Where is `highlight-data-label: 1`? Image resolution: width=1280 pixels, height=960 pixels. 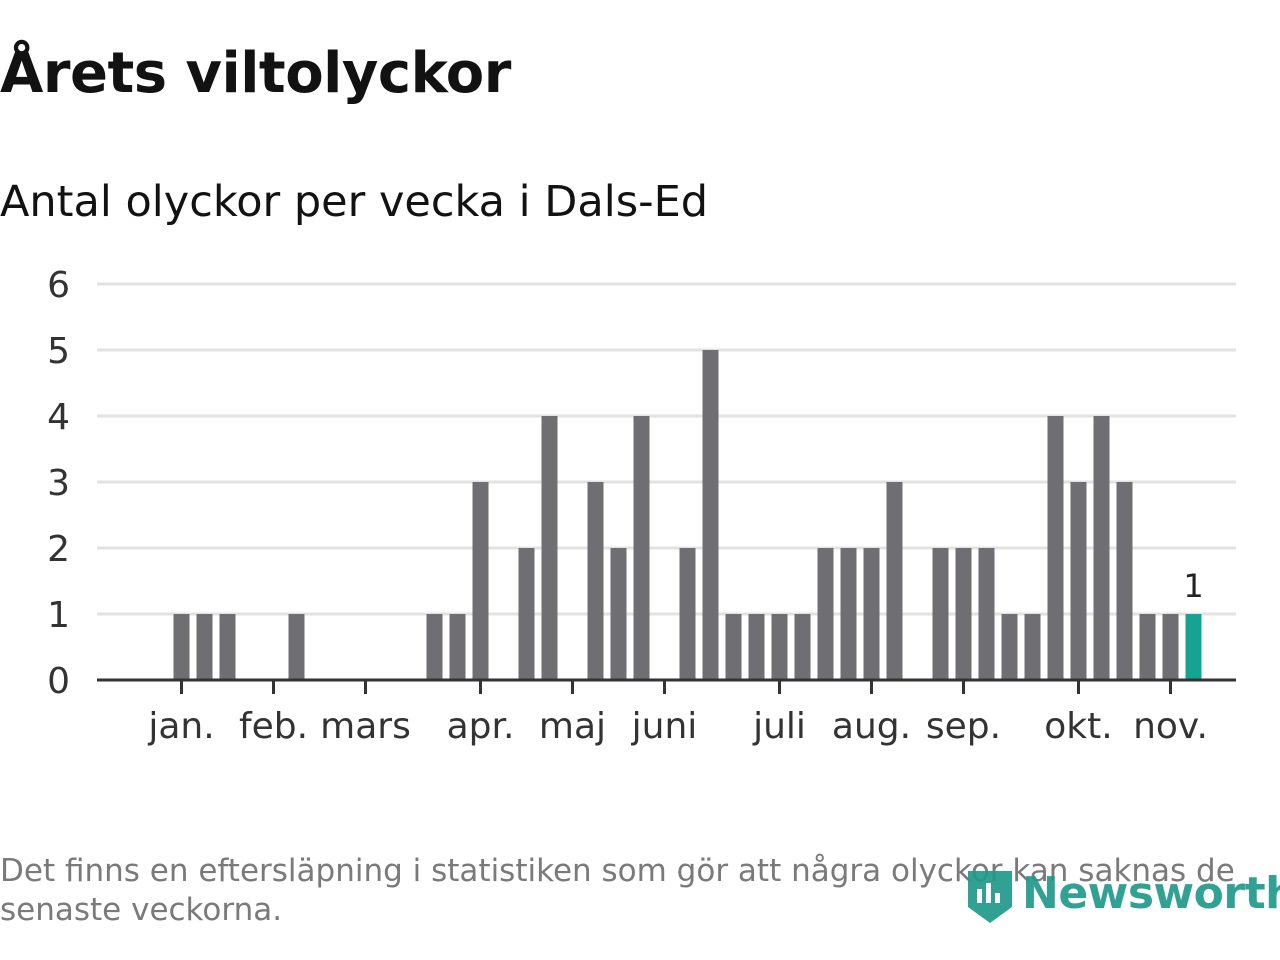 highlight-data-label: 1 is located at coordinates (1193, 586).